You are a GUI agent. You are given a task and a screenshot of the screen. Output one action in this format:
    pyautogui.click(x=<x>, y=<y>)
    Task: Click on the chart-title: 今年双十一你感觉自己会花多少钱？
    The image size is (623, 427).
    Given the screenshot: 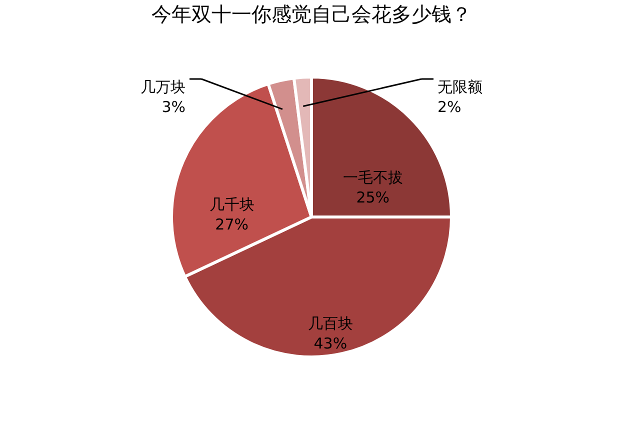 What is the action you would take?
    pyautogui.click(x=312, y=14)
    